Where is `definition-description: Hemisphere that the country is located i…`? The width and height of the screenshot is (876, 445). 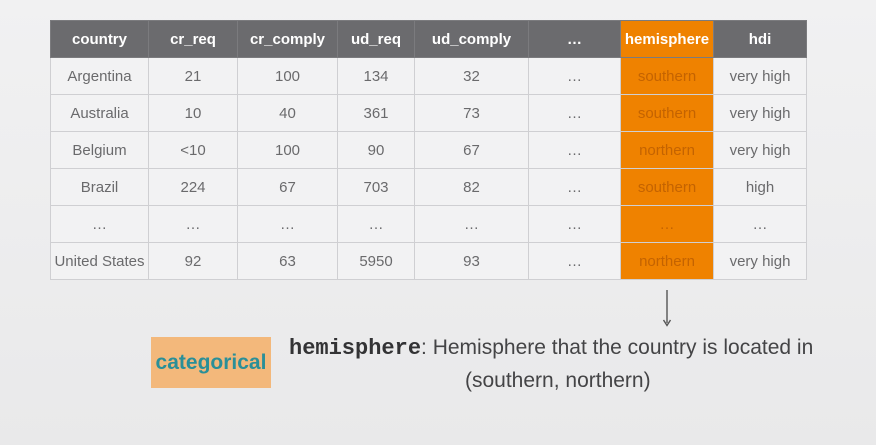 definition-description: Hemisphere that the country is located i… is located at coordinates (620, 347).